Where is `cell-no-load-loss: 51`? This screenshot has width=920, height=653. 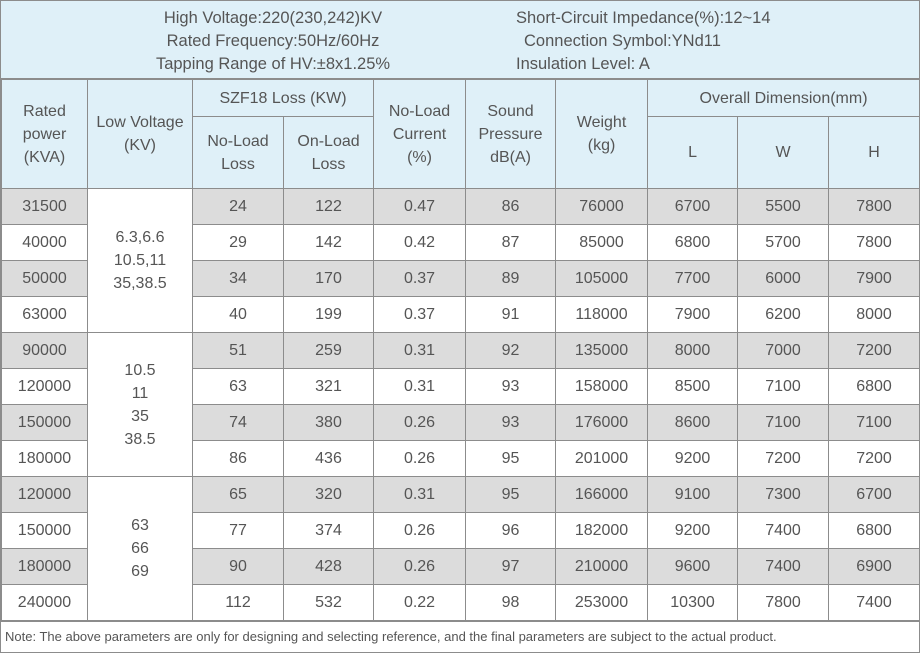 cell-no-load-loss: 51 is located at coordinates (238, 350).